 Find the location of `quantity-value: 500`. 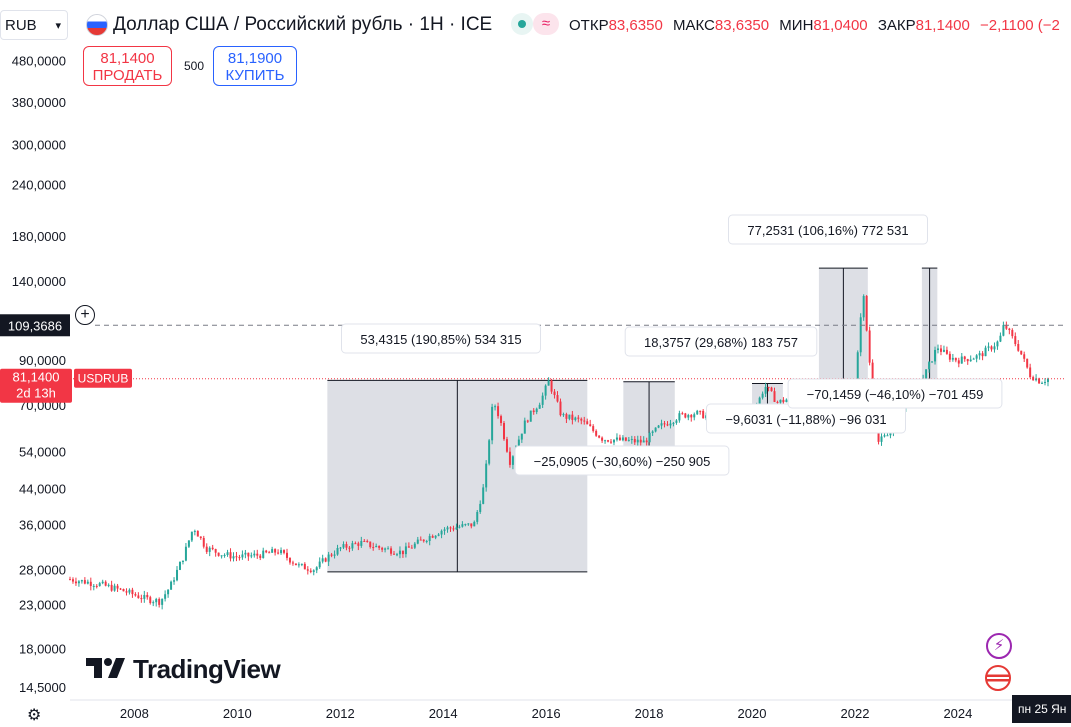

quantity-value: 500 is located at coordinates (194, 66).